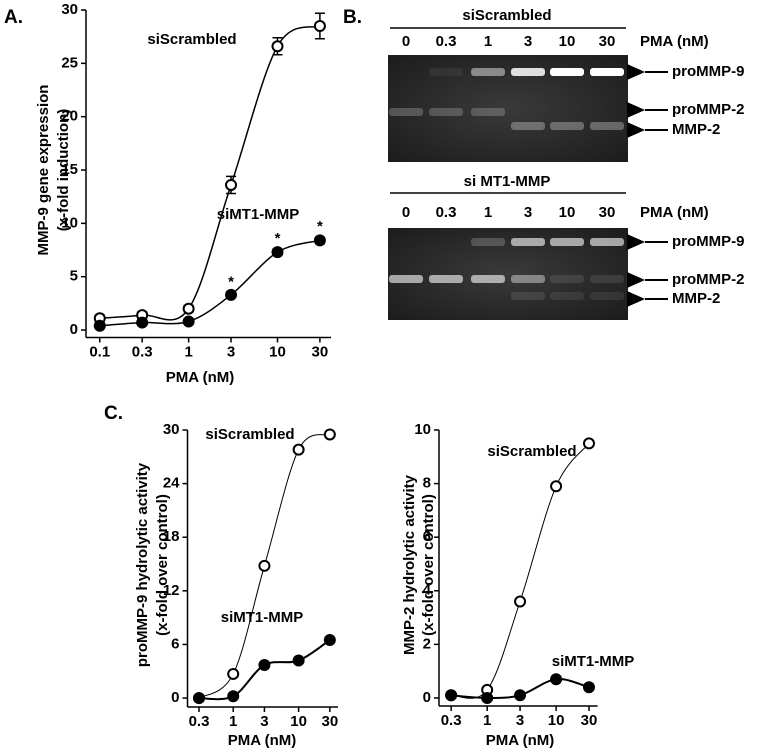 The image size is (758, 752). Describe the element at coordinates (69, 116) in the screenshot. I see `y-tick-label: 20` at that location.